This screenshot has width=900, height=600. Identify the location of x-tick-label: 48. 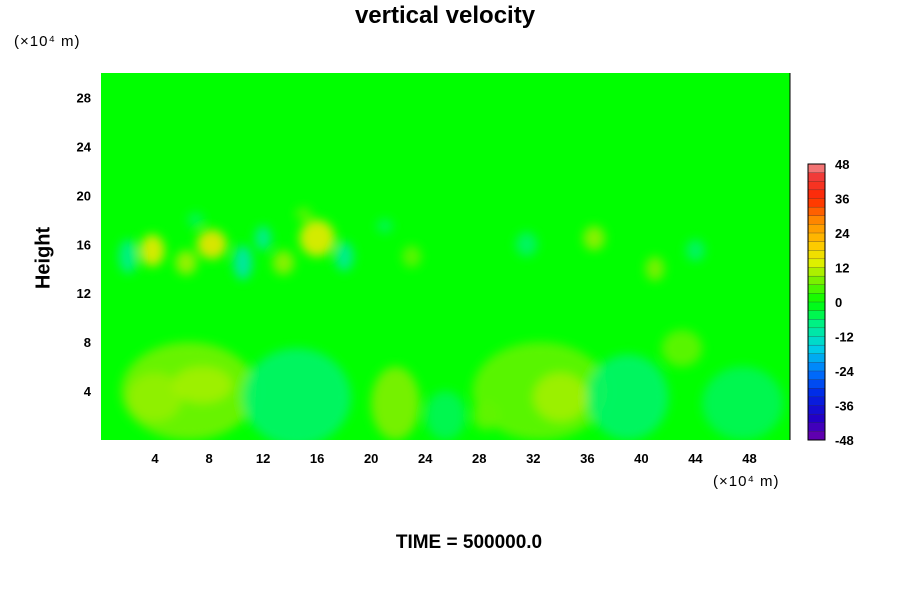
(749, 458).